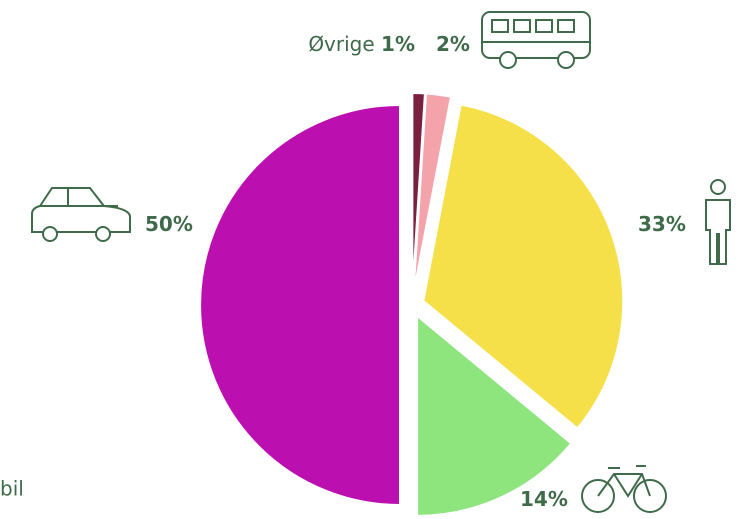 This screenshot has height=519, width=747. What do you see at coordinates (12, 489) in the screenshot?
I see `annotation: bil` at bounding box center [12, 489].